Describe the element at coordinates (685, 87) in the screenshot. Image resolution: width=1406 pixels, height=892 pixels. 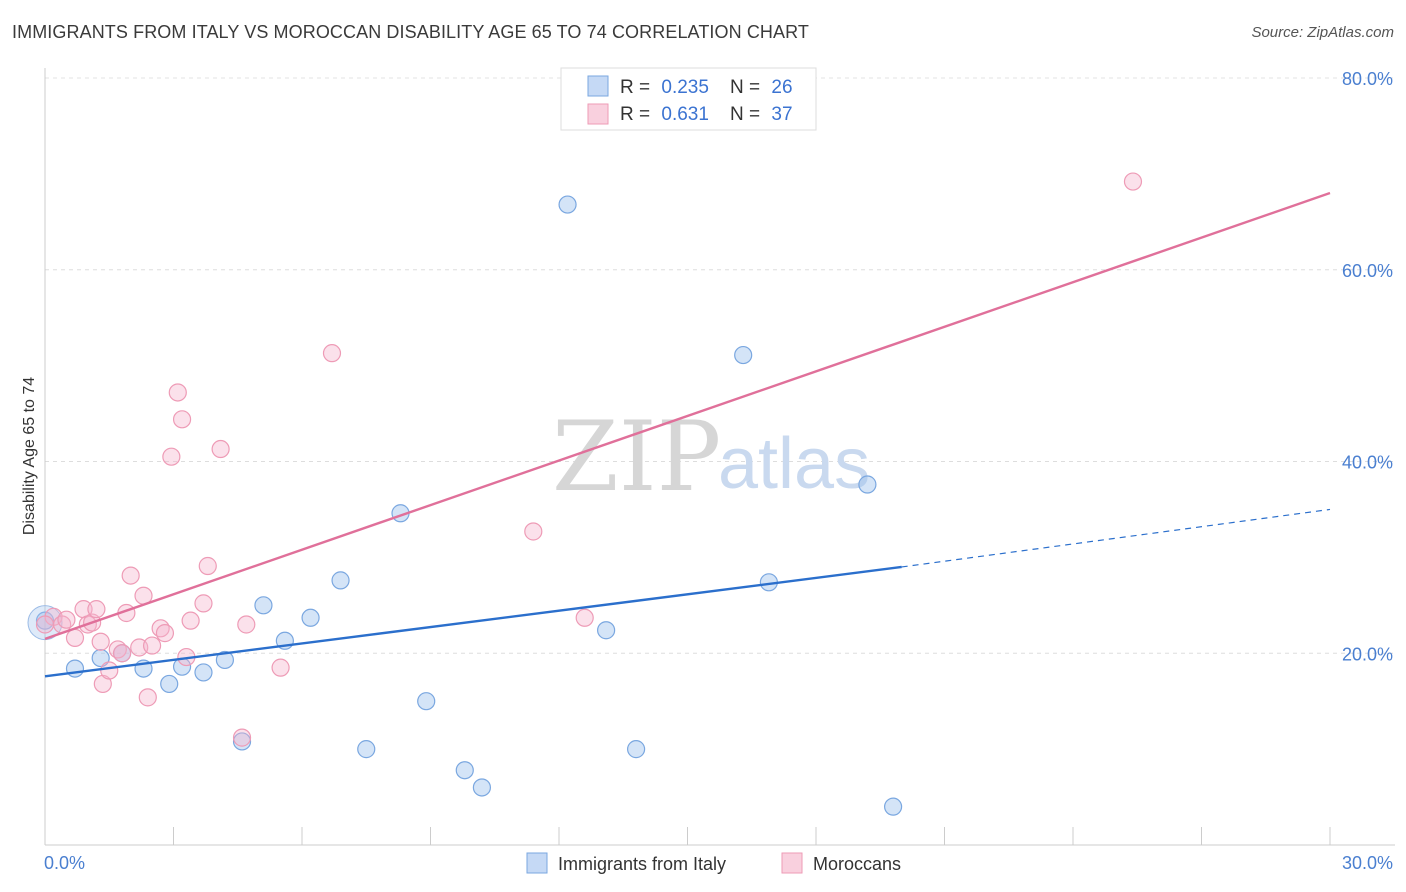
I see `legend-italy-r-value: 0.235` at that location.